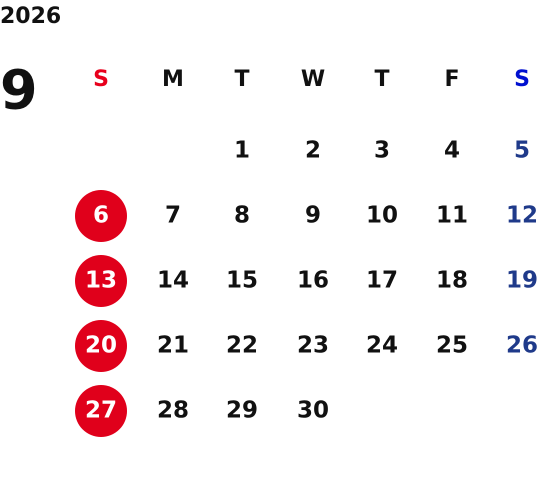 The image size is (548, 503). Describe the element at coordinates (382, 216) in the screenshot. I see `day-number: 10` at that location.